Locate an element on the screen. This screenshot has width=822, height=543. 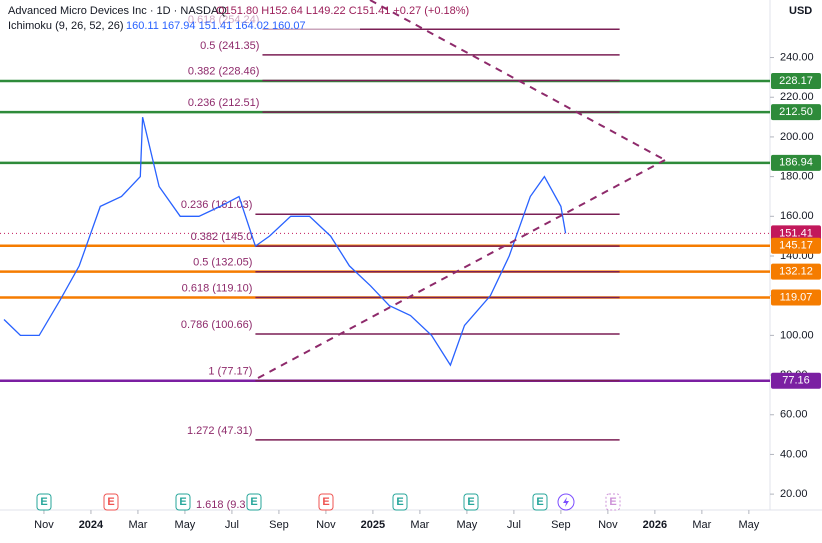
price-tag: 77.16 is located at coordinates (796, 381).